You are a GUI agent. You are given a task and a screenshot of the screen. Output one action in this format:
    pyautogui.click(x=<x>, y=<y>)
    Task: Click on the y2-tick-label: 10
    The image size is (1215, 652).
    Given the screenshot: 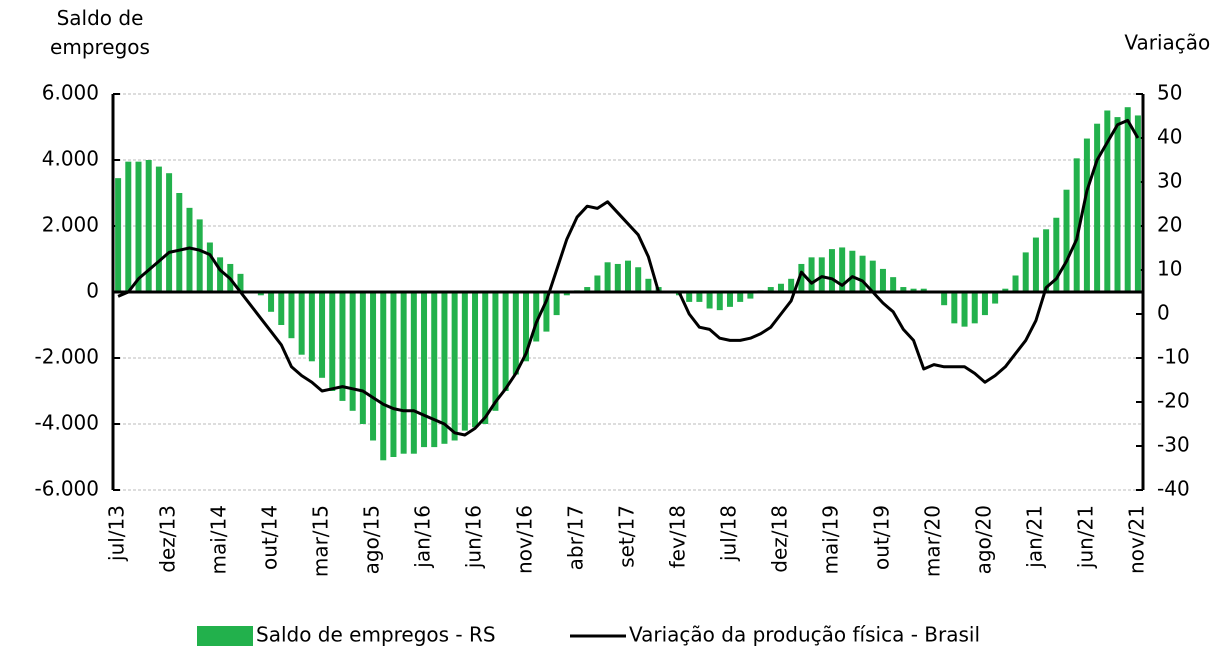 What is the action you would take?
    pyautogui.click(x=1169, y=269)
    